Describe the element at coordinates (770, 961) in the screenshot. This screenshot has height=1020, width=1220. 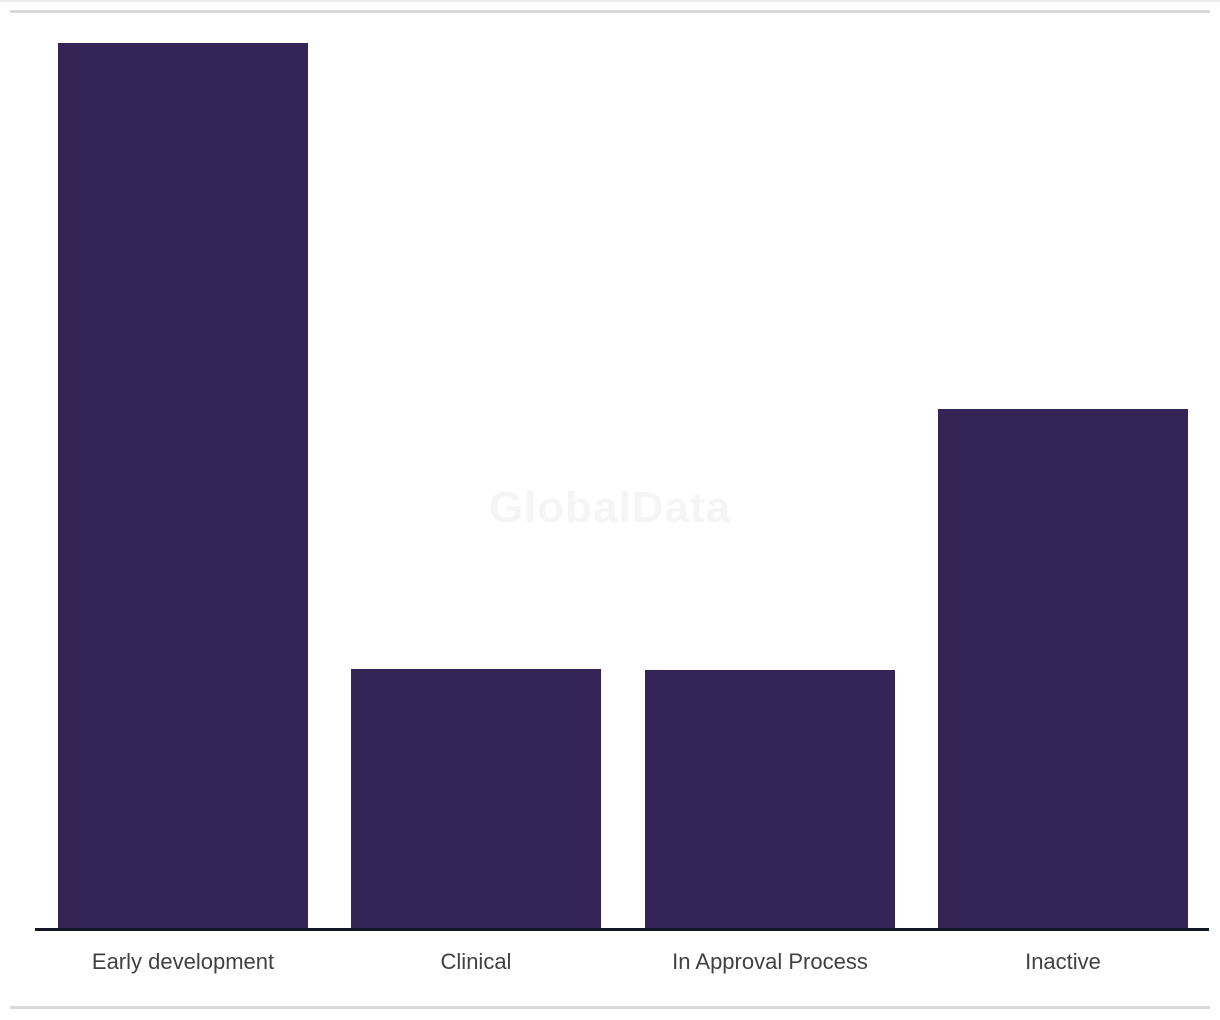
I see `x-axis-label-in-approval-process: In Approval Process` at that location.